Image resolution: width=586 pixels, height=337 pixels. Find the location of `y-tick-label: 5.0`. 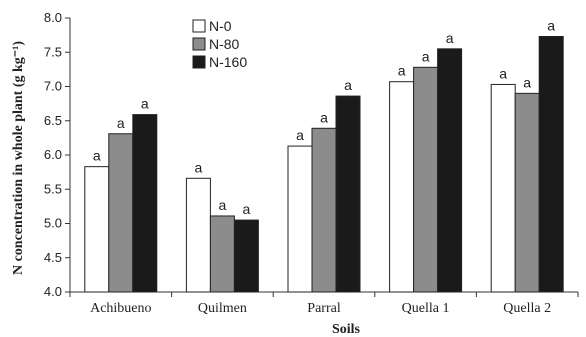

y-tick-label: 5.0 is located at coordinates (53, 223).